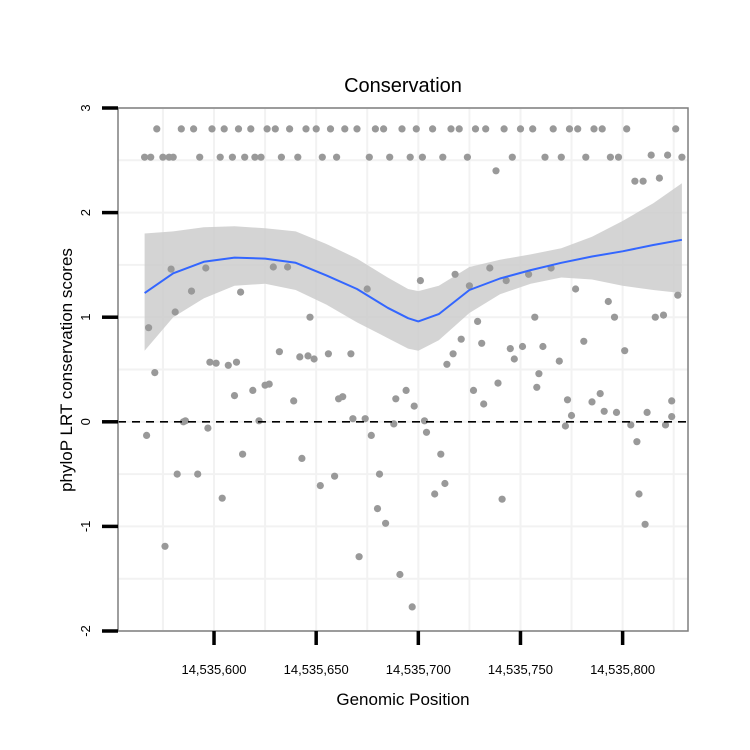 This screenshot has width=750, height=750. Describe the element at coordinates (85, 527) in the screenshot. I see `y-tick-label: -1` at that location.